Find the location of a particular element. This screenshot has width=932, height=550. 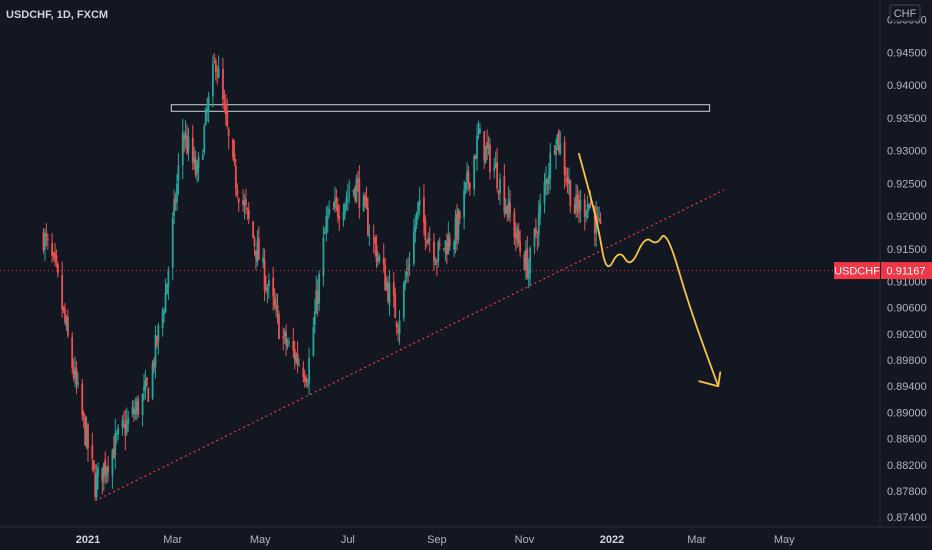

time-tick-label: 2022 is located at coordinates (612, 540).